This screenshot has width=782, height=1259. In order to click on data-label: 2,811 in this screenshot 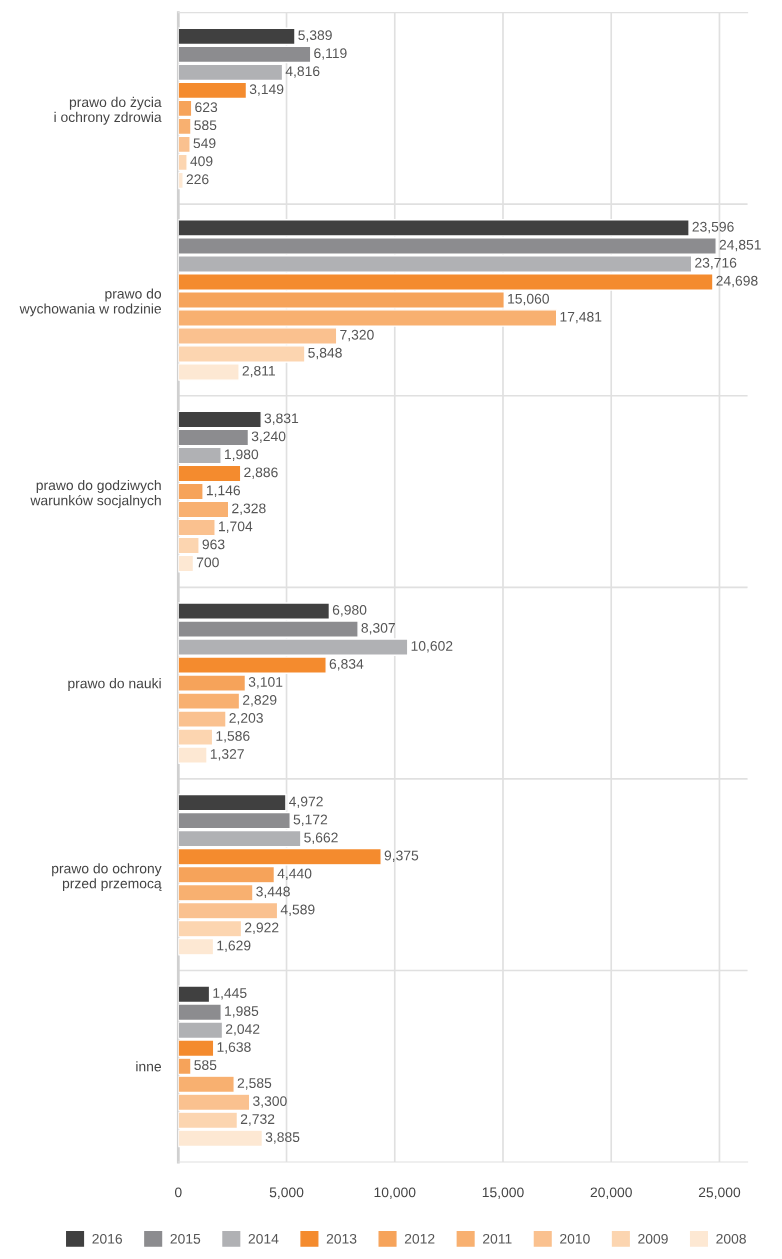, I will do `click(258, 371)`.